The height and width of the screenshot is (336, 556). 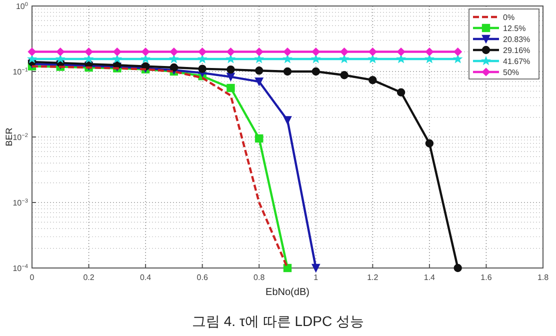 What do you see at coordinates (514, 28) in the screenshot?
I see `legend-label: 12.5%` at bounding box center [514, 28].